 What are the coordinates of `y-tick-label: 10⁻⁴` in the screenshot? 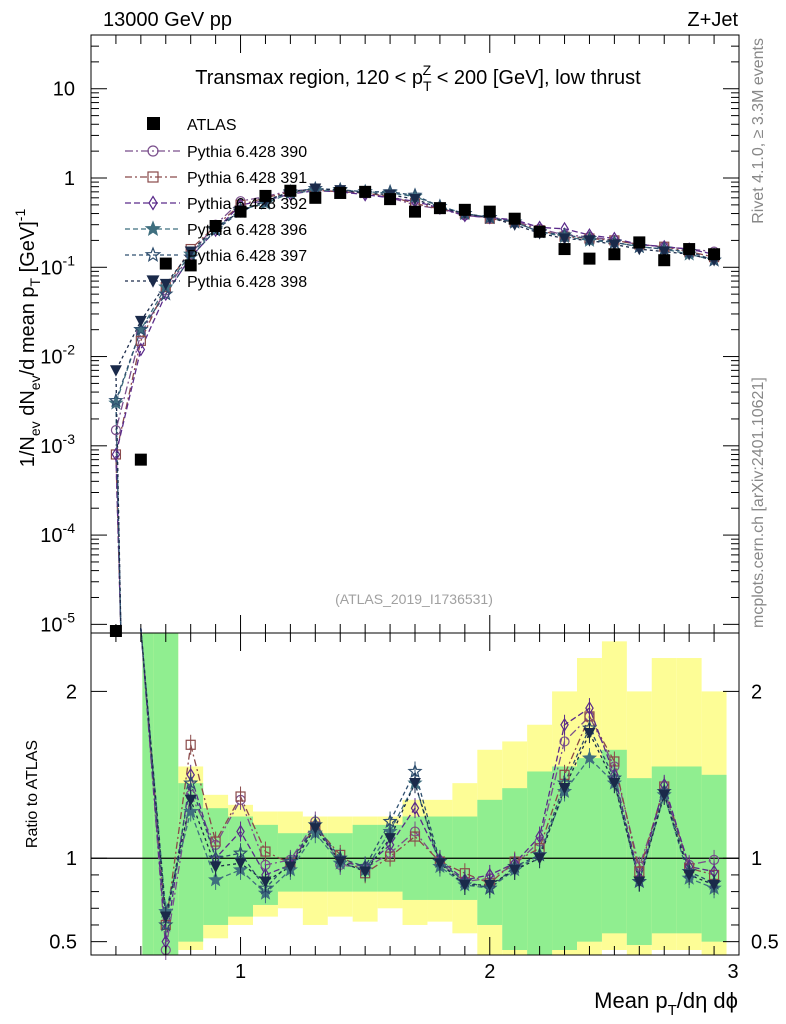 It's located at (57, 533).